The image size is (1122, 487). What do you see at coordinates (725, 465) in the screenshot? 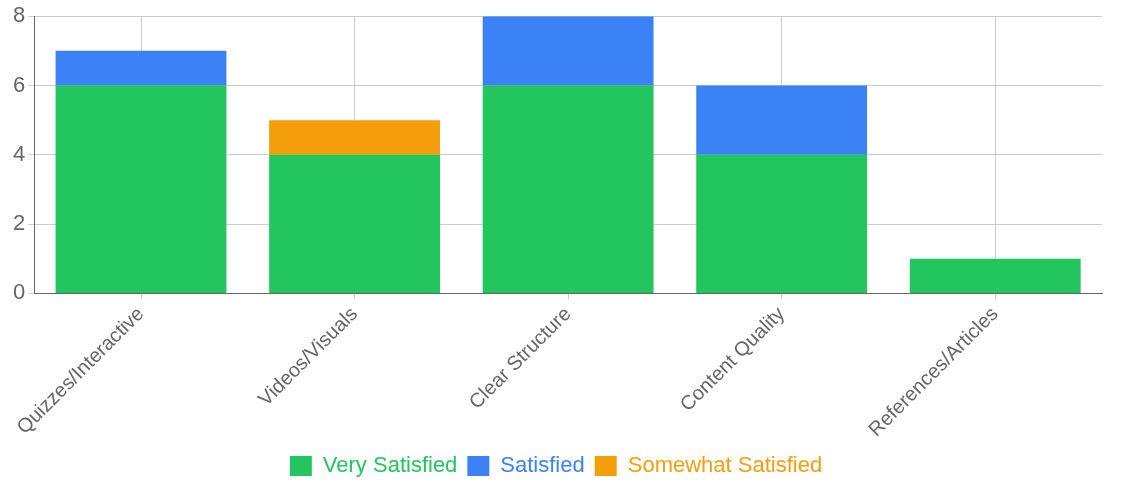
I see `legend-label: Somewhat Satisfied` at bounding box center [725, 465].